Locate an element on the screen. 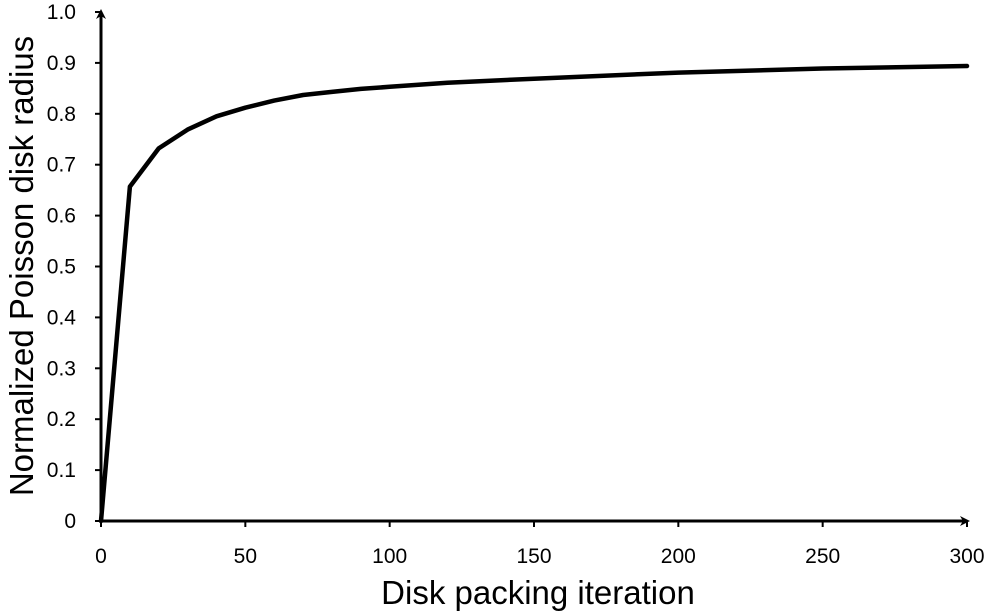 This screenshot has width=988, height=616. x-tick-label: 100 is located at coordinates (389, 556).